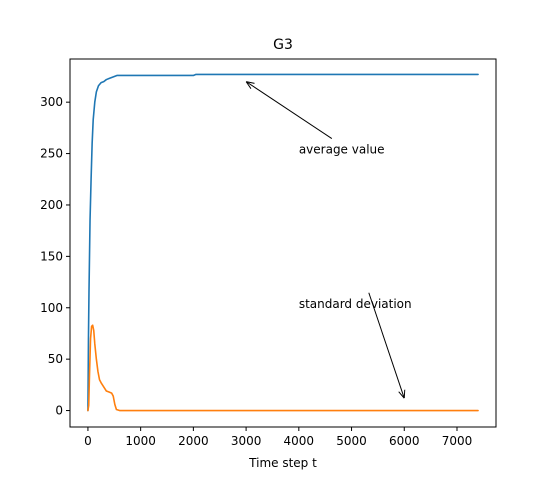 This screenshot has height=480, width=551. Describe the element at coordinates (59, 411) in the screenshot. I see `y-tick-label: 0` at that location.